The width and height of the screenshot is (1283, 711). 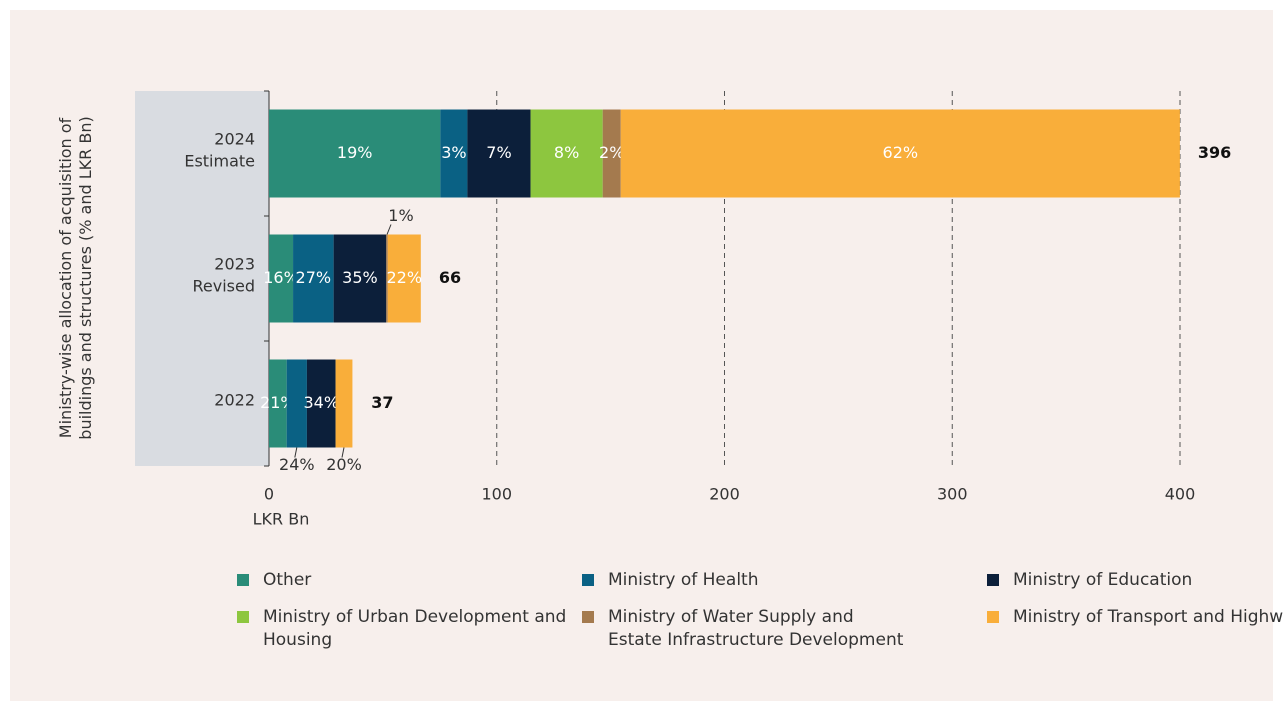 What do you see at coordinates (402, 580) in the screenshot?
I see `legend-item: Other` at bounding box center [402, 580].